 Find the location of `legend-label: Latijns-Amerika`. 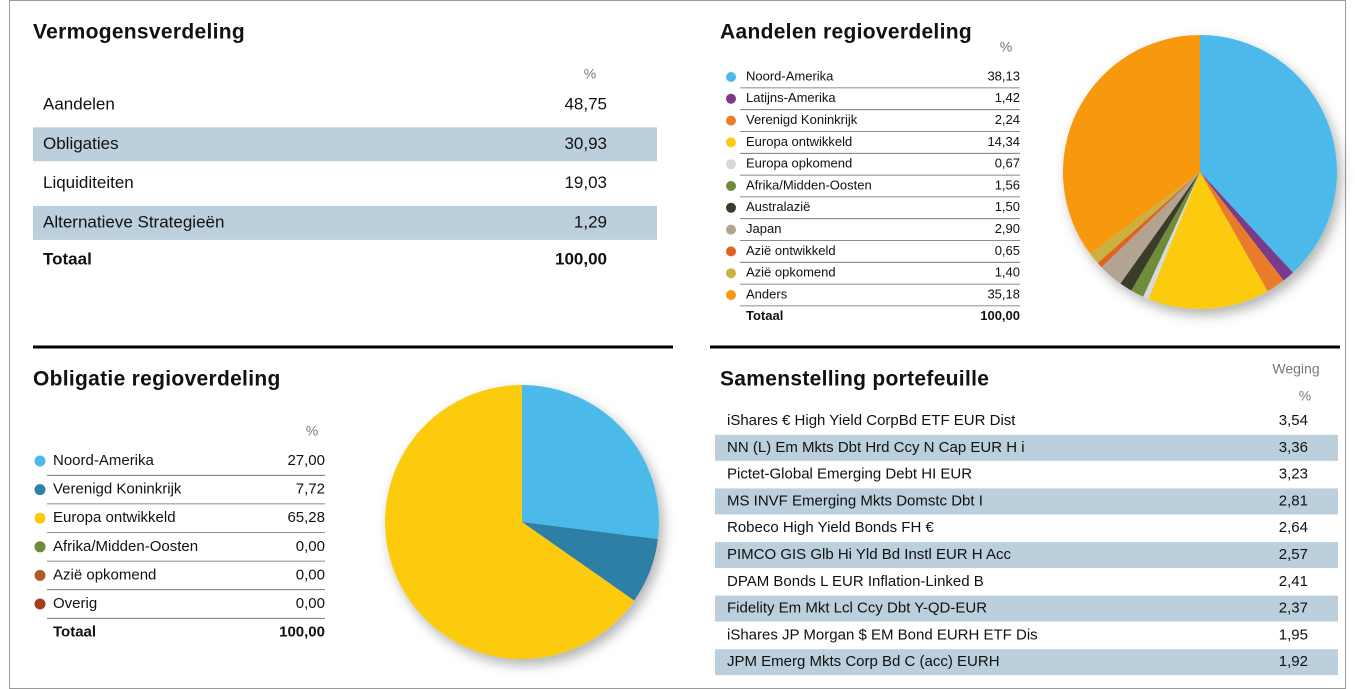

legend-label: Latijns-Amerika is located at coordinates (791, 97).